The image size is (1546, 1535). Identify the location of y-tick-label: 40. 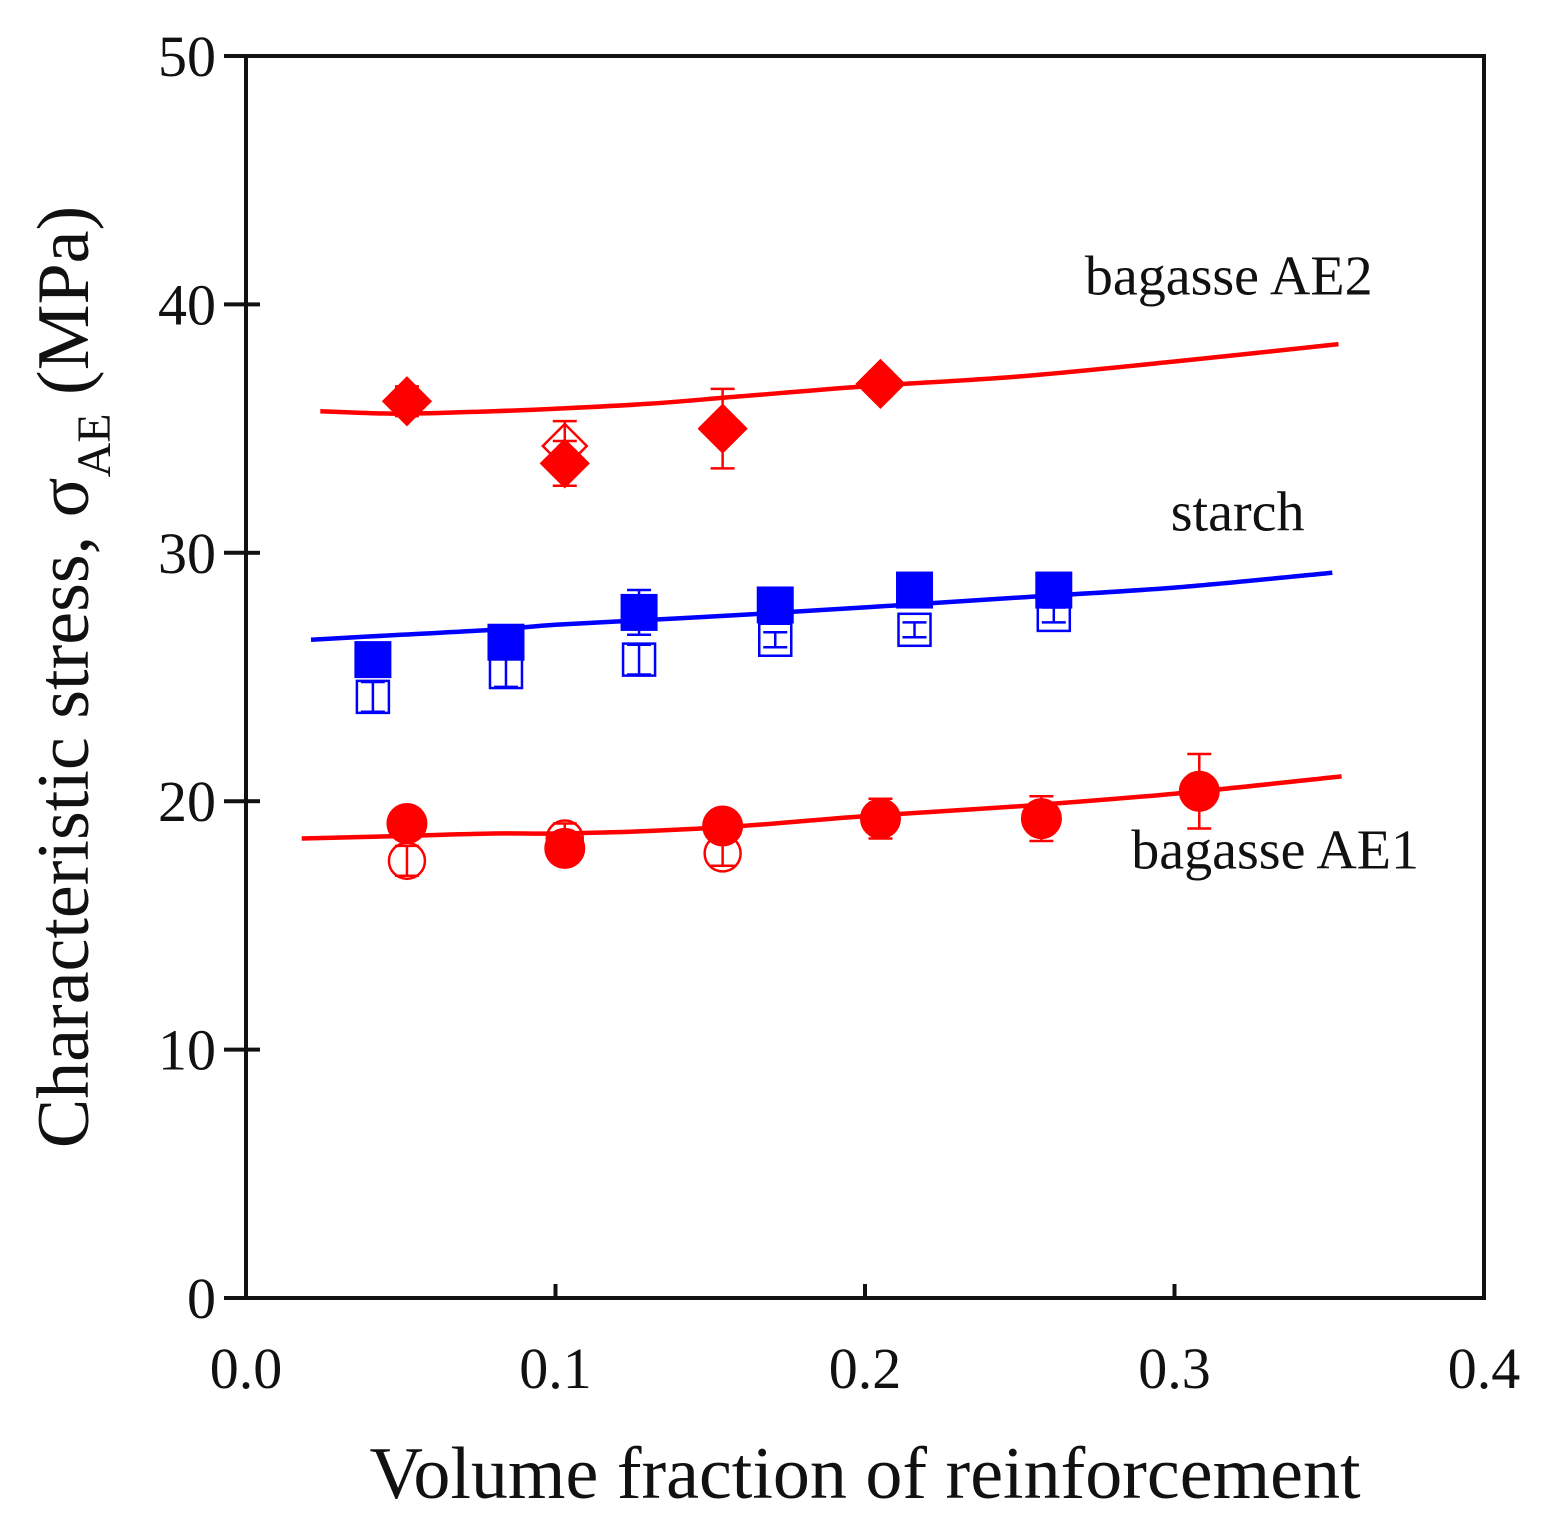
(187, 304).